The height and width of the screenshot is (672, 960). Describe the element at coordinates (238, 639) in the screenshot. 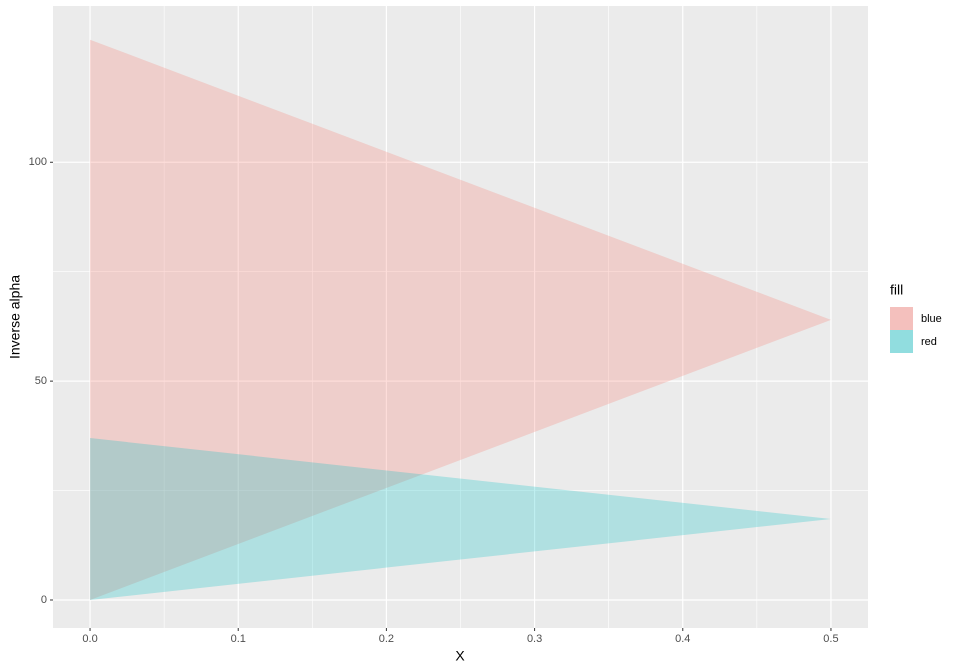

I see `x-tick-label: 0.1` at that location.